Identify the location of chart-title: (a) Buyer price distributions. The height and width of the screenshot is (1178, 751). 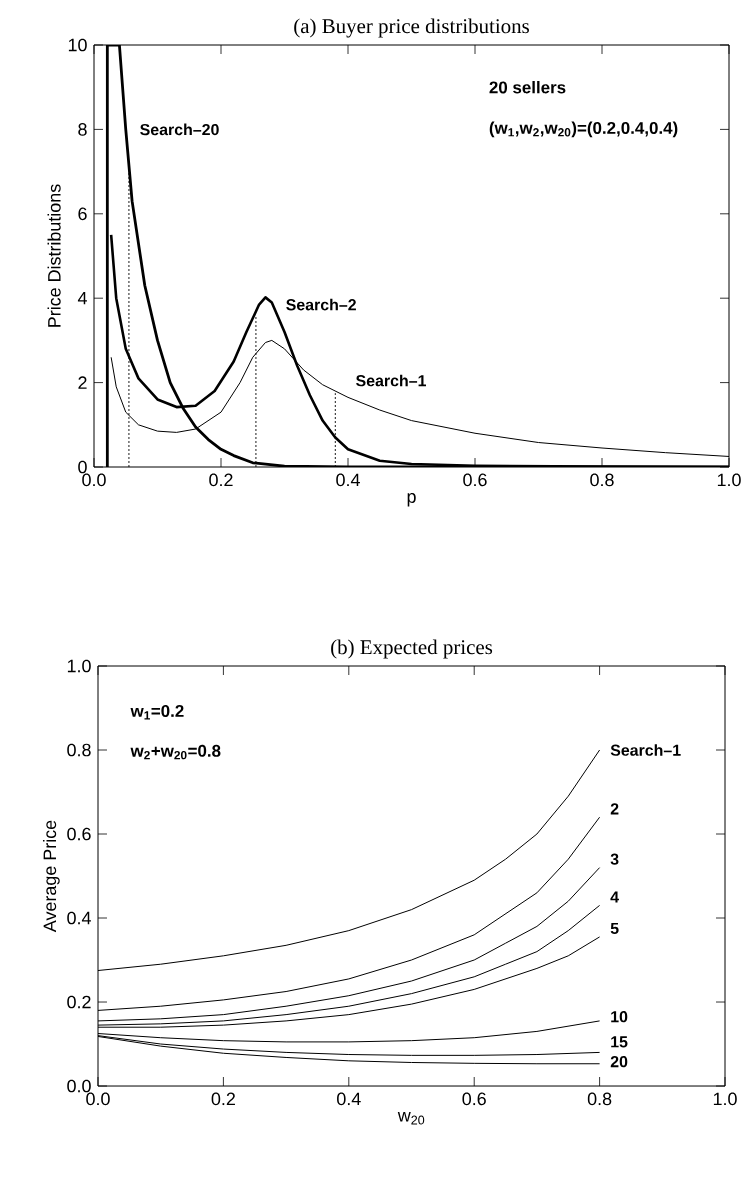
(411, 28).